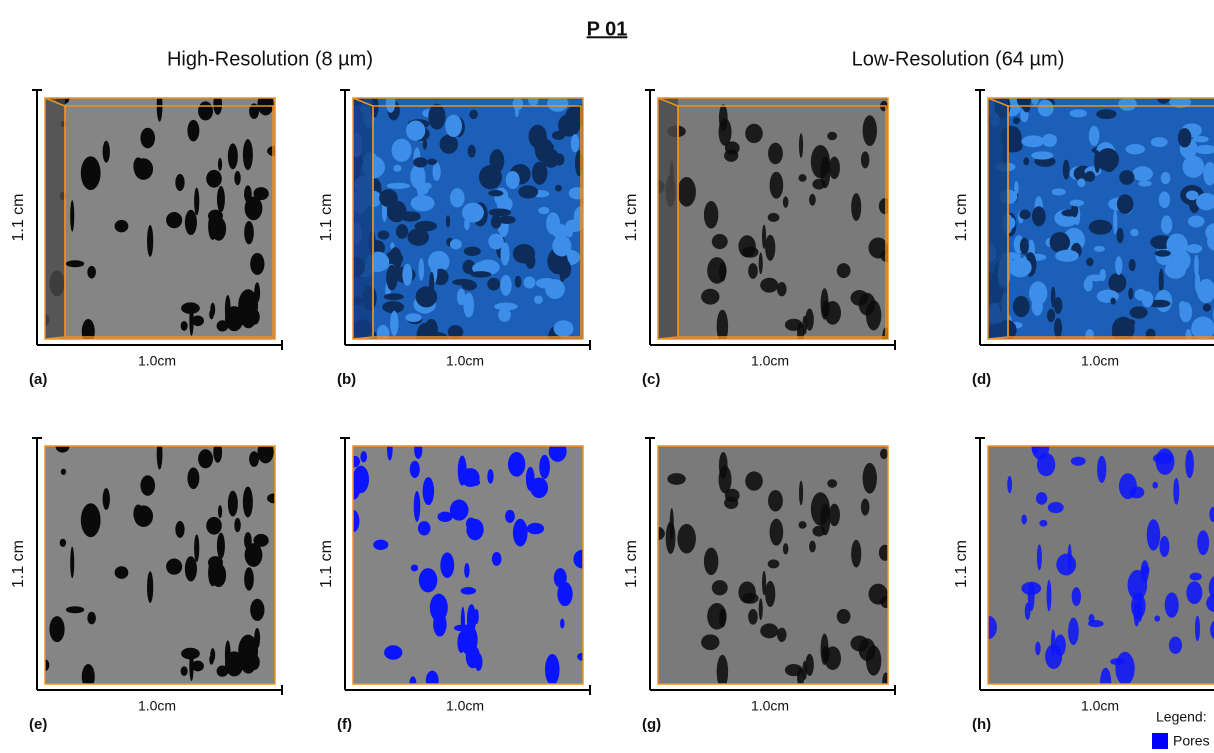 This screenshot has width=1214, height=753. I want to click on frame, so click(773, 565).